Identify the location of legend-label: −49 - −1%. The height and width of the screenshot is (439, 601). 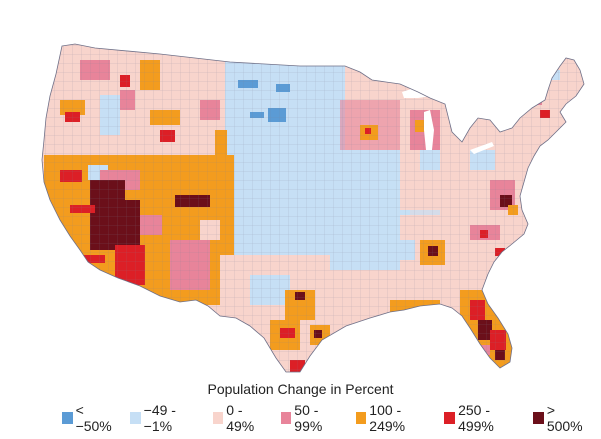
(159, 418).